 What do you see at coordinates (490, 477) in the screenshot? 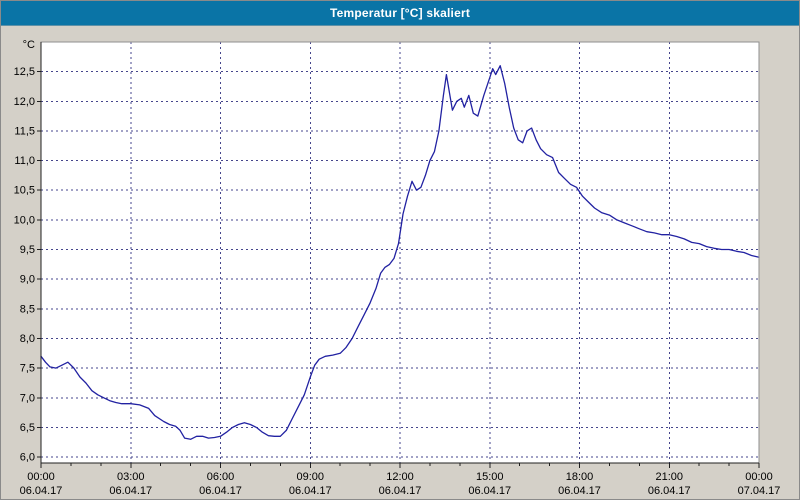
I see `x-tick-time-label: 15:00` at bounding box center [490, 477].